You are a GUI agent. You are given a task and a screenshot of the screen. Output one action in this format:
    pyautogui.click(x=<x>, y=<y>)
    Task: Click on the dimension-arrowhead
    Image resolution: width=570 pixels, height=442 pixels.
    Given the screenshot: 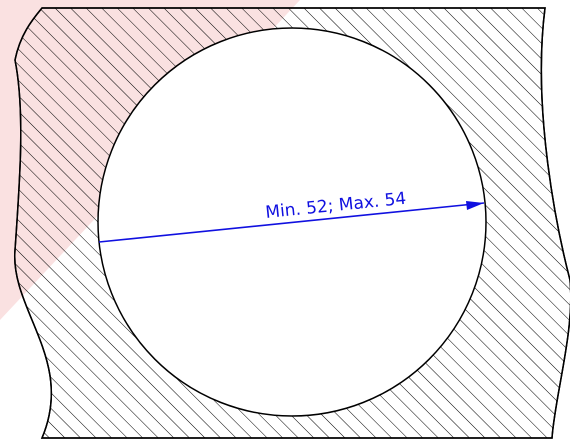 What is the action you would take?
    pyautogui.click(x=475, y=205)
    